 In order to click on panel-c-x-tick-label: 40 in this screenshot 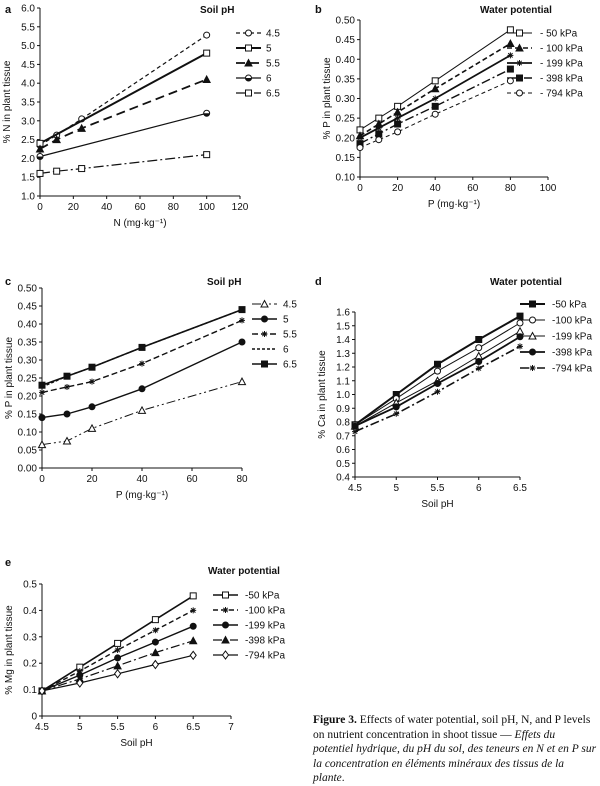, I will do `click(142, 479)`.